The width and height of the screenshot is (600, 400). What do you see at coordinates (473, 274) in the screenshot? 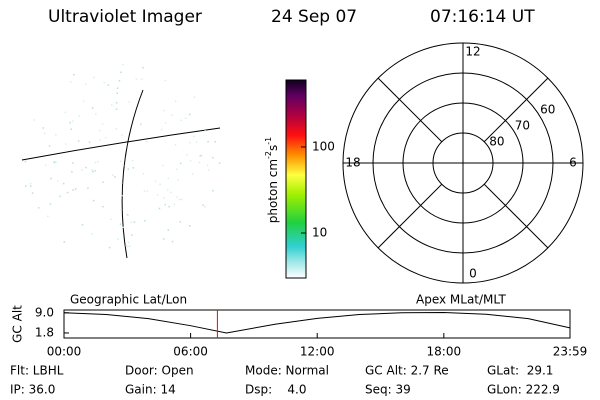
I see `mlt-label: 0` at bounding box center [473, 274].